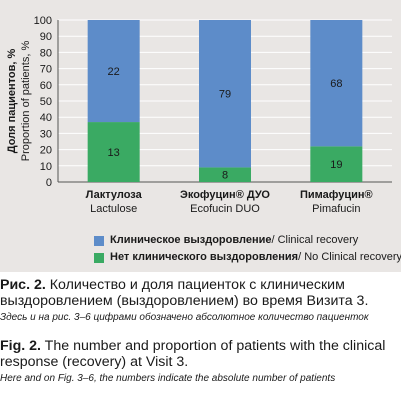 The image size is (401, 404). What do you see at coordinates (43, 21) in the screenshot?
I see `y-tick-label-100: 100` at bounding box center [43, 21].